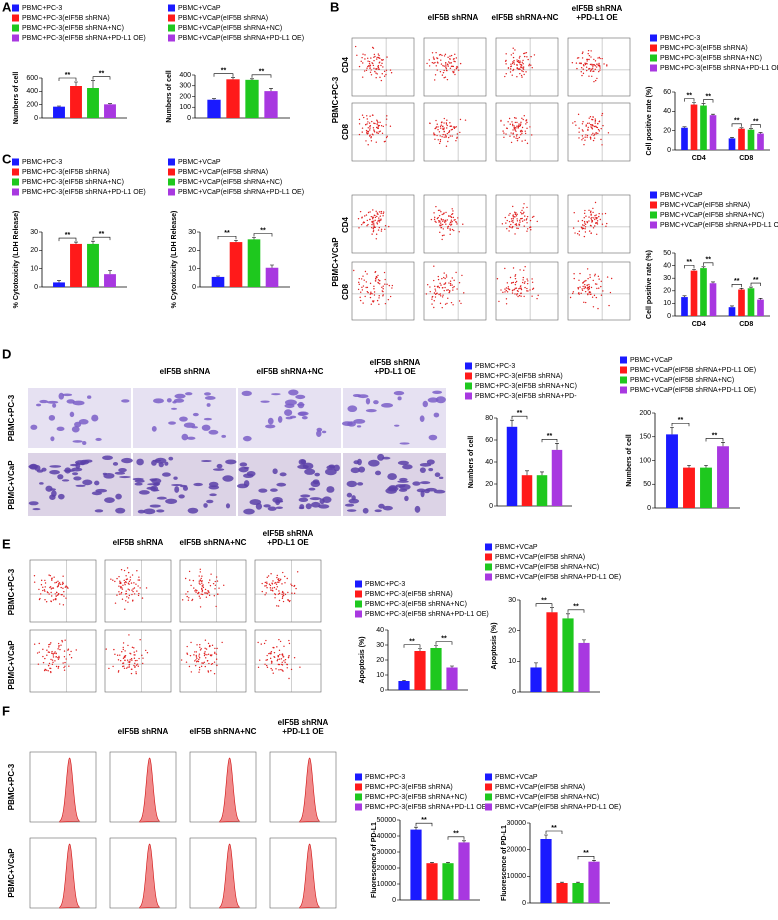  What do you see at coordinates (16, 260) in the screenshot?
I see `y-axis-label: % Cytotoxicity (LDH Release)` at bounding box center [16, 260].